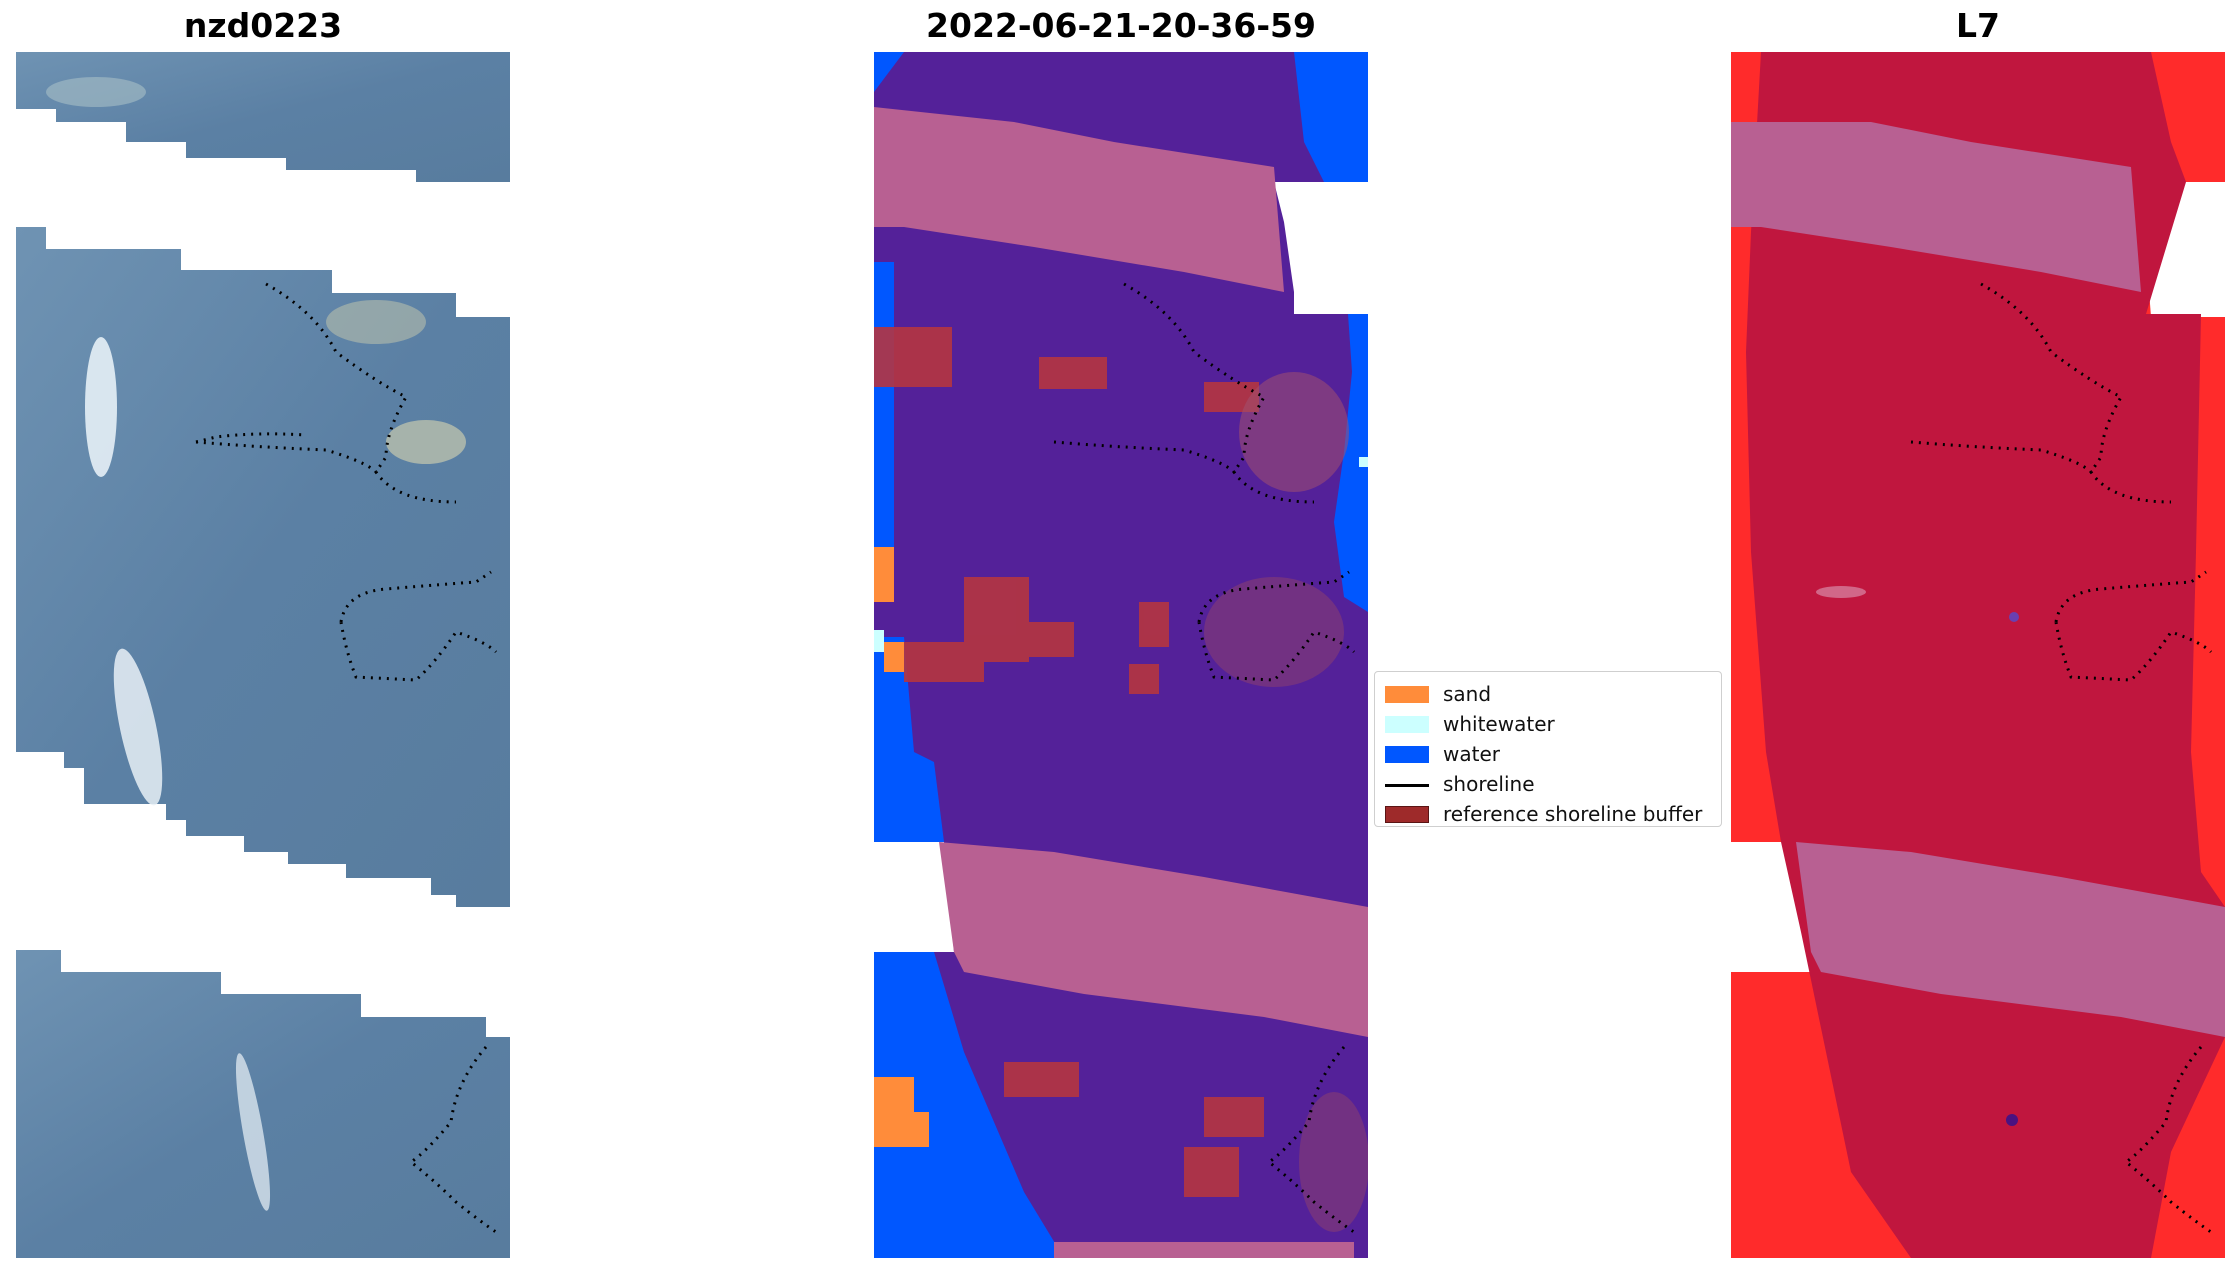 The image size is (2237, 1283). I want to click on legend-item-whitewater: whitewater, so click(1548, 724).